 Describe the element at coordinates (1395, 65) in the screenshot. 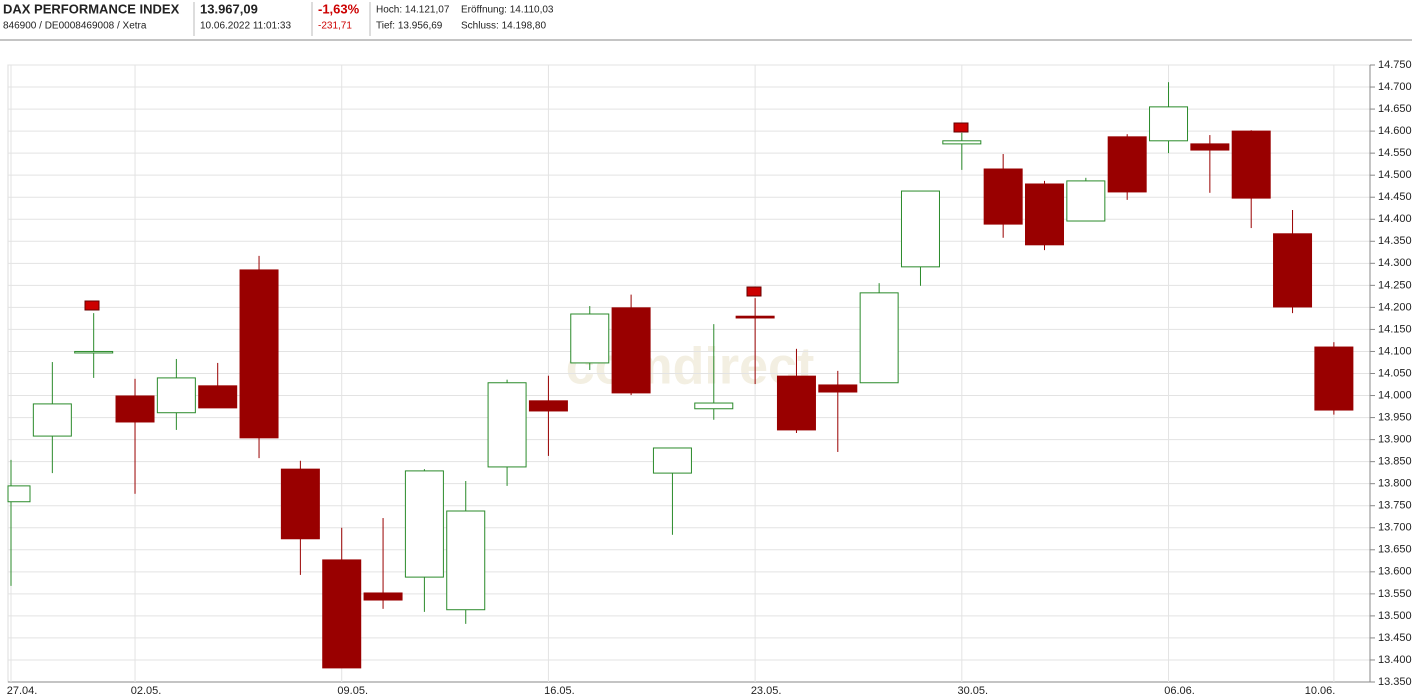

I see `y-tick-label: 14.750` at that location.